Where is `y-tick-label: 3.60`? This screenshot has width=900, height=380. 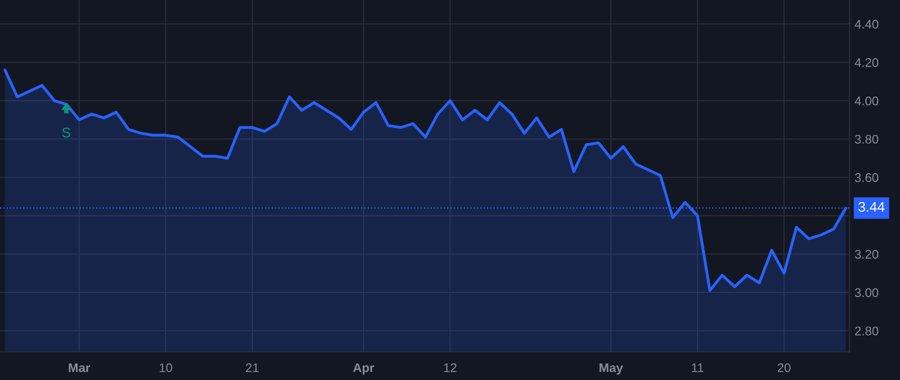 y-tick-label: 3.60 is located at coordinates (866, 177).